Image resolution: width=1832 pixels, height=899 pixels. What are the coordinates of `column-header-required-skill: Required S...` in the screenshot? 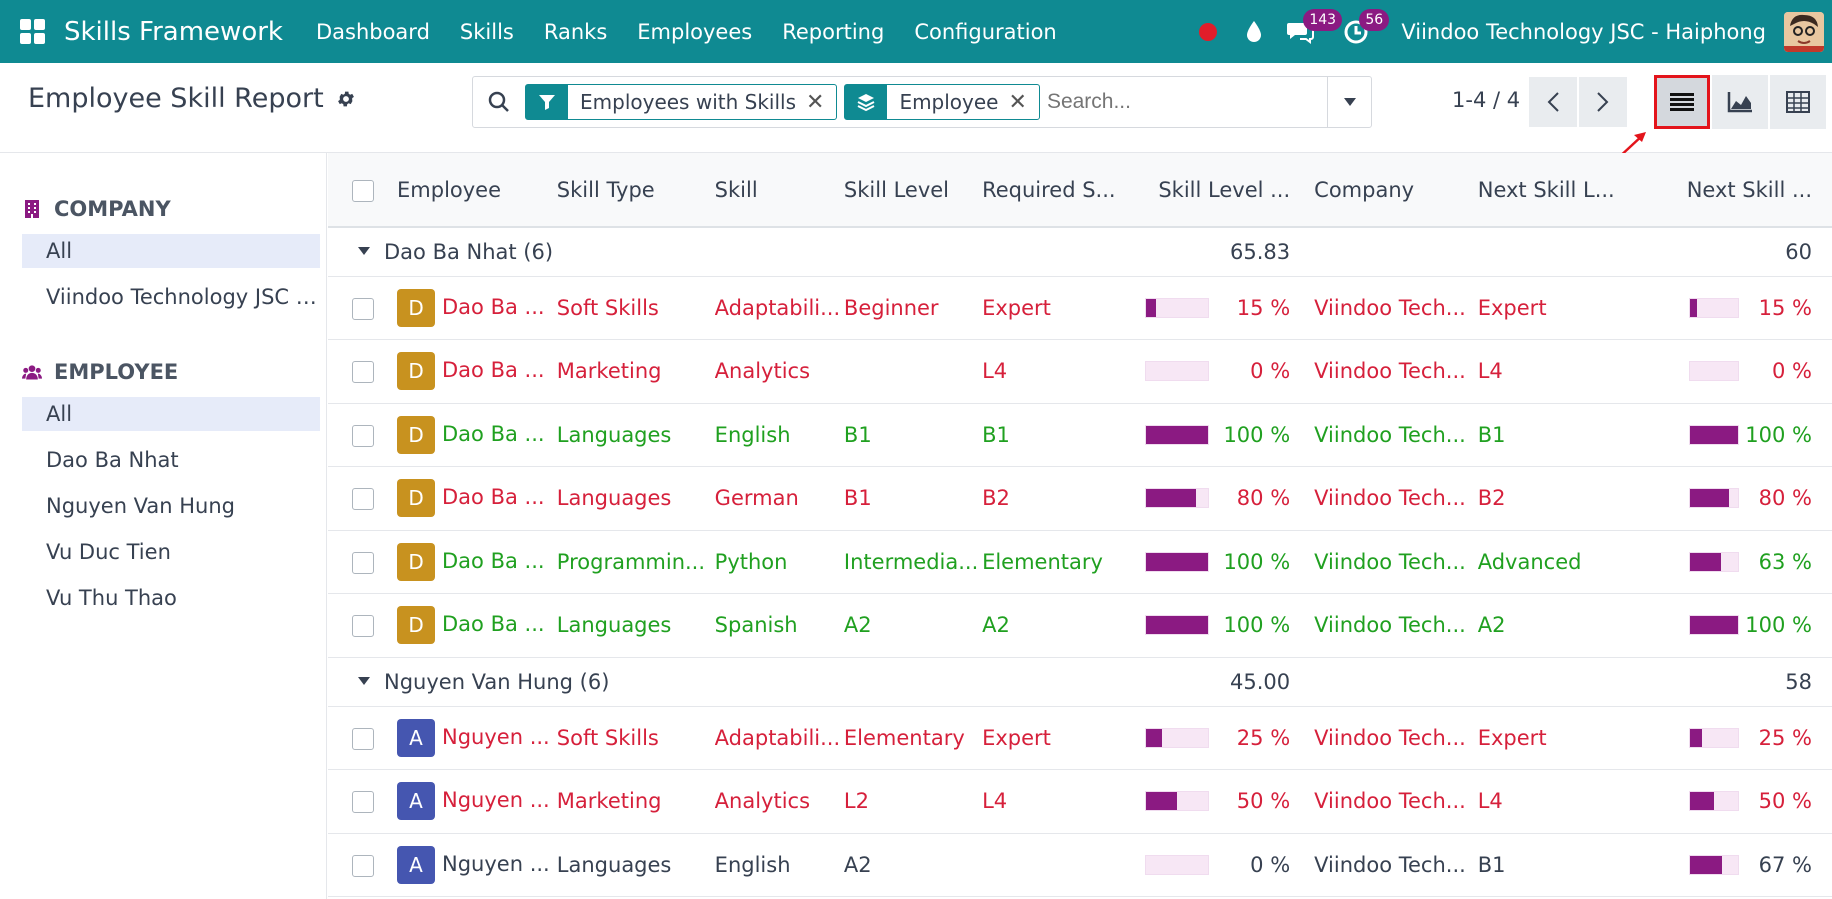 It's located at (1064, 190).